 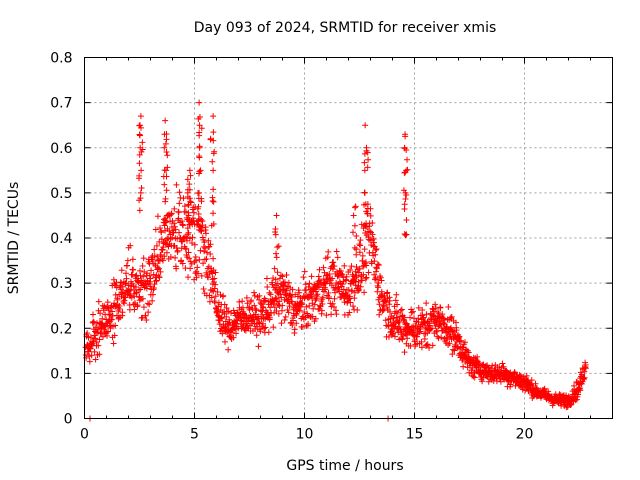 What do you see at coordinates (68, 420) in the screenshot?
I see `y-tick-label: 0` at bounding box center [68, 420].